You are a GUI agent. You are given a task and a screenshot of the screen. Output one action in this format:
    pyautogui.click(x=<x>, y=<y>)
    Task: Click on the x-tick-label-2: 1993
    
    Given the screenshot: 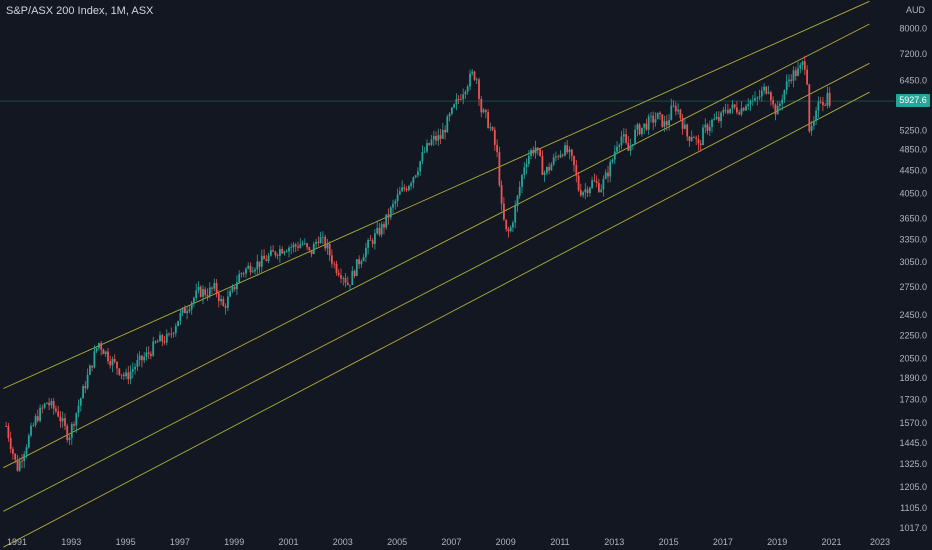 What is the action you would take?
    pyautogui.click(x=71, y=542)
    